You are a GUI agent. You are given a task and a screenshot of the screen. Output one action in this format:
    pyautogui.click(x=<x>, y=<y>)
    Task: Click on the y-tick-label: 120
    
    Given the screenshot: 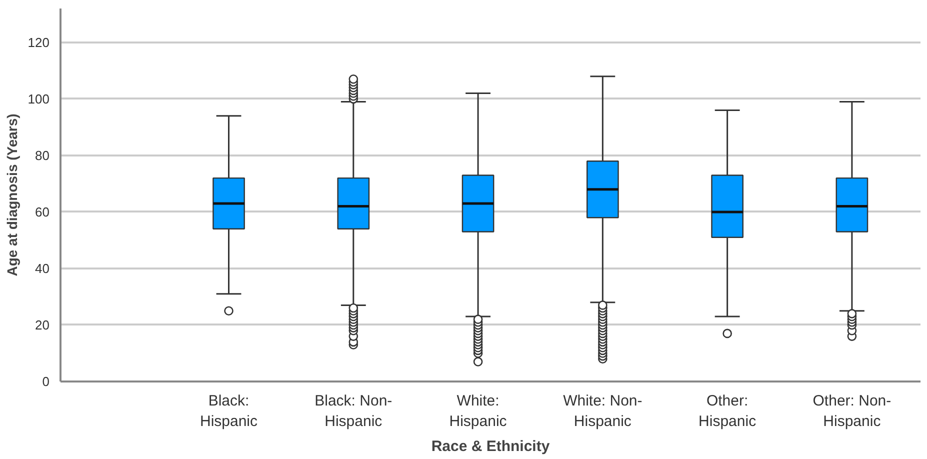 What is the action you would take?
    pyautogui.click(x=39, y=42)
    